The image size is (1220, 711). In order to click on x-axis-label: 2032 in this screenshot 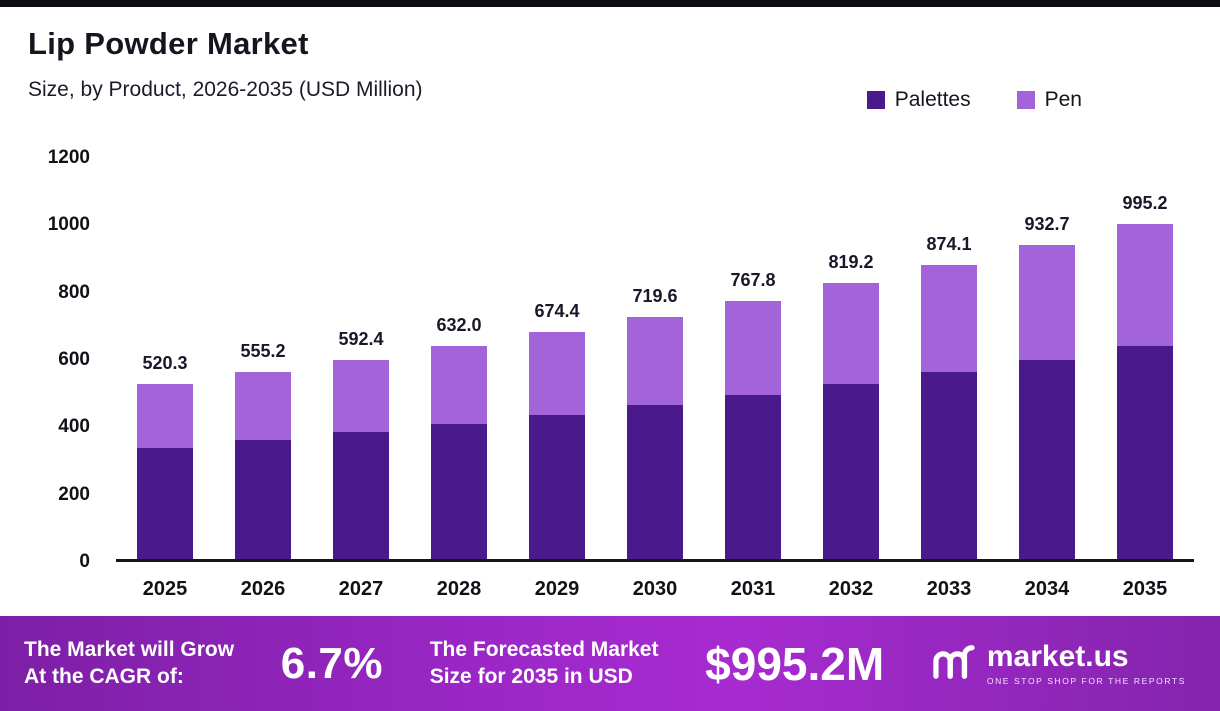, I will do `click(851, 589)`.